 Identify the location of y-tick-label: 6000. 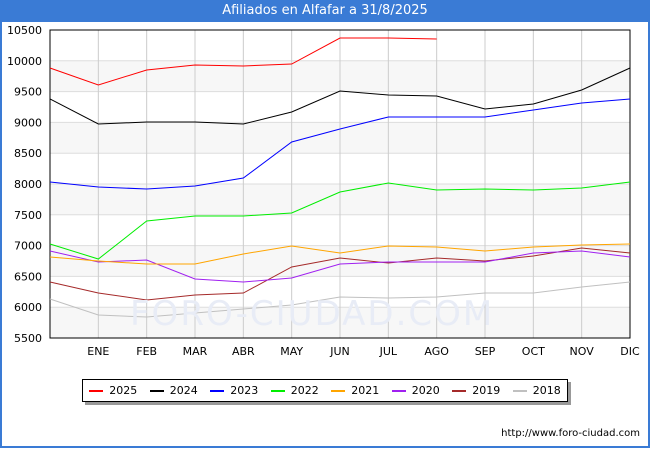
(28, 307).